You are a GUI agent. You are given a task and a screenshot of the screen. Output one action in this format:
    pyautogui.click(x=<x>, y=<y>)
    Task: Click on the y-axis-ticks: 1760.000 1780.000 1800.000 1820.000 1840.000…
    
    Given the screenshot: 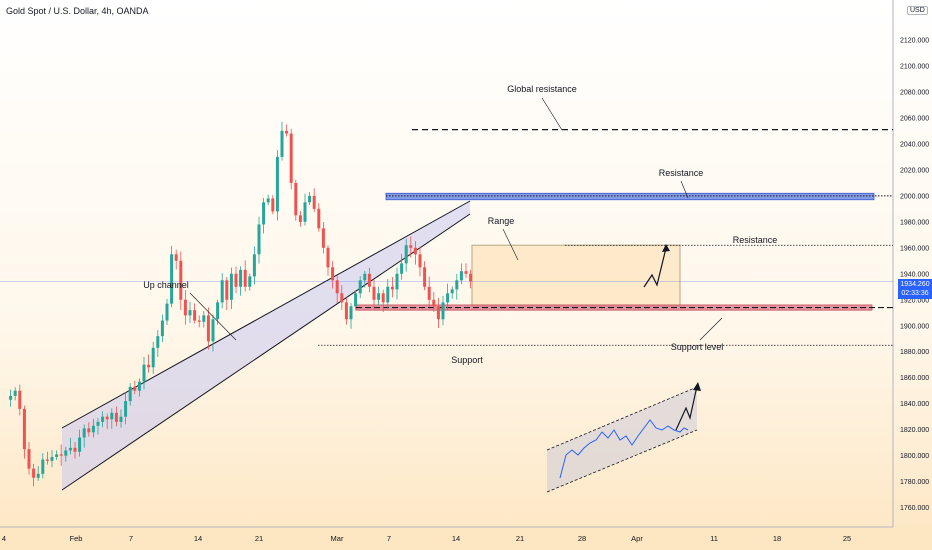 What is the action you would take?
    pyautogui.click(x=914, y=274)
    